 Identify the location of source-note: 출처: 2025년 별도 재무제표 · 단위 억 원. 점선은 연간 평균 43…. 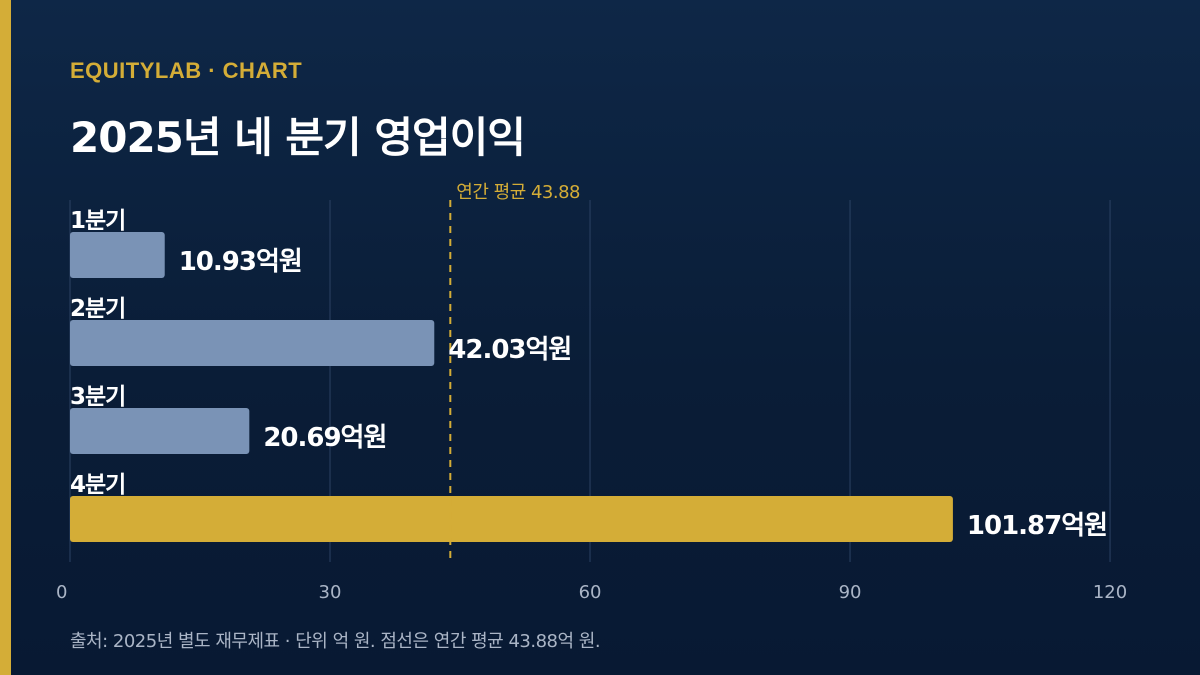
(335, 641).